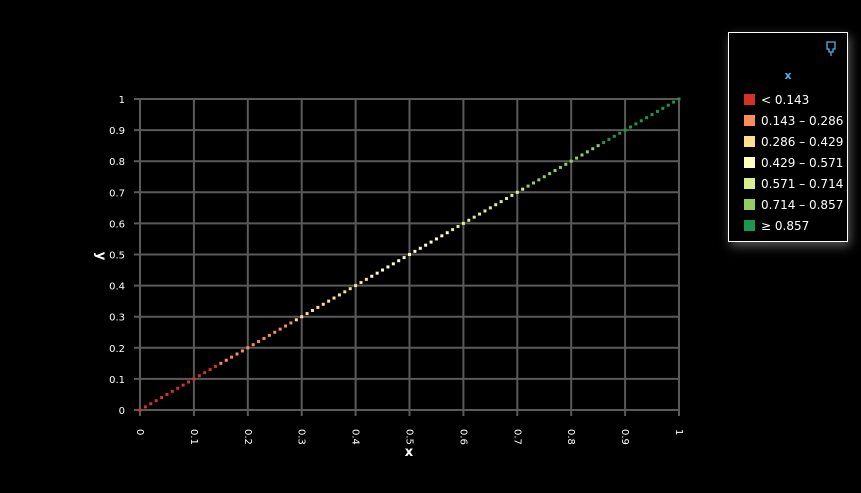 Image resolution: width=861 pixels, height=493 pixels. I want to click on legend-label: ≥ 0.857, so click(785, 225).